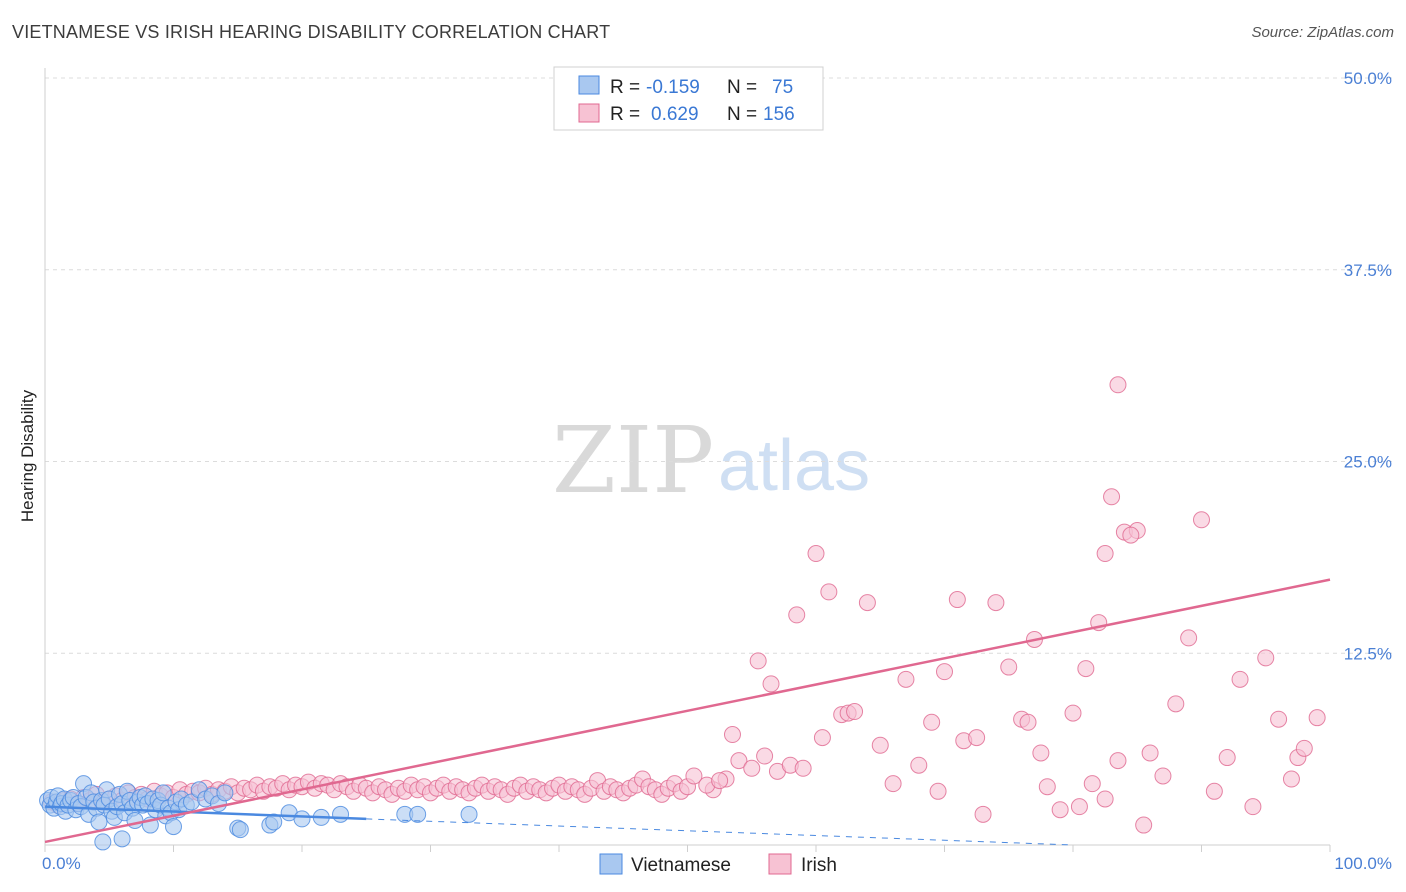  I want to click on x-tick-label-min: 0.0%, so click(61, 863).